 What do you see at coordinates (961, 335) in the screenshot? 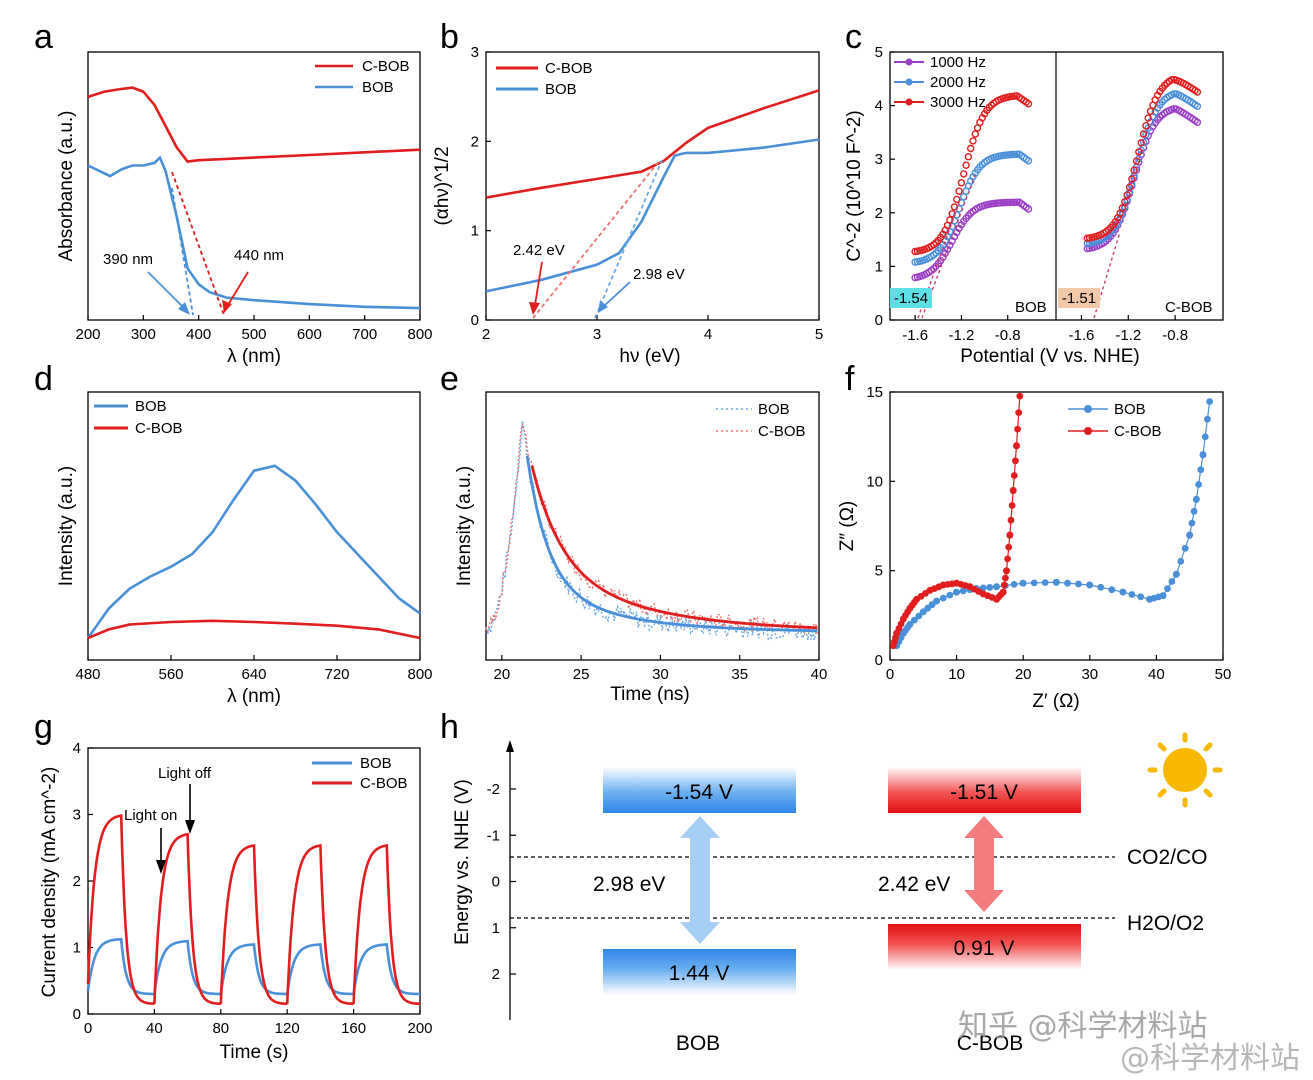
I see `x-tick-label: -1.2` at bounding box center [961, 335].